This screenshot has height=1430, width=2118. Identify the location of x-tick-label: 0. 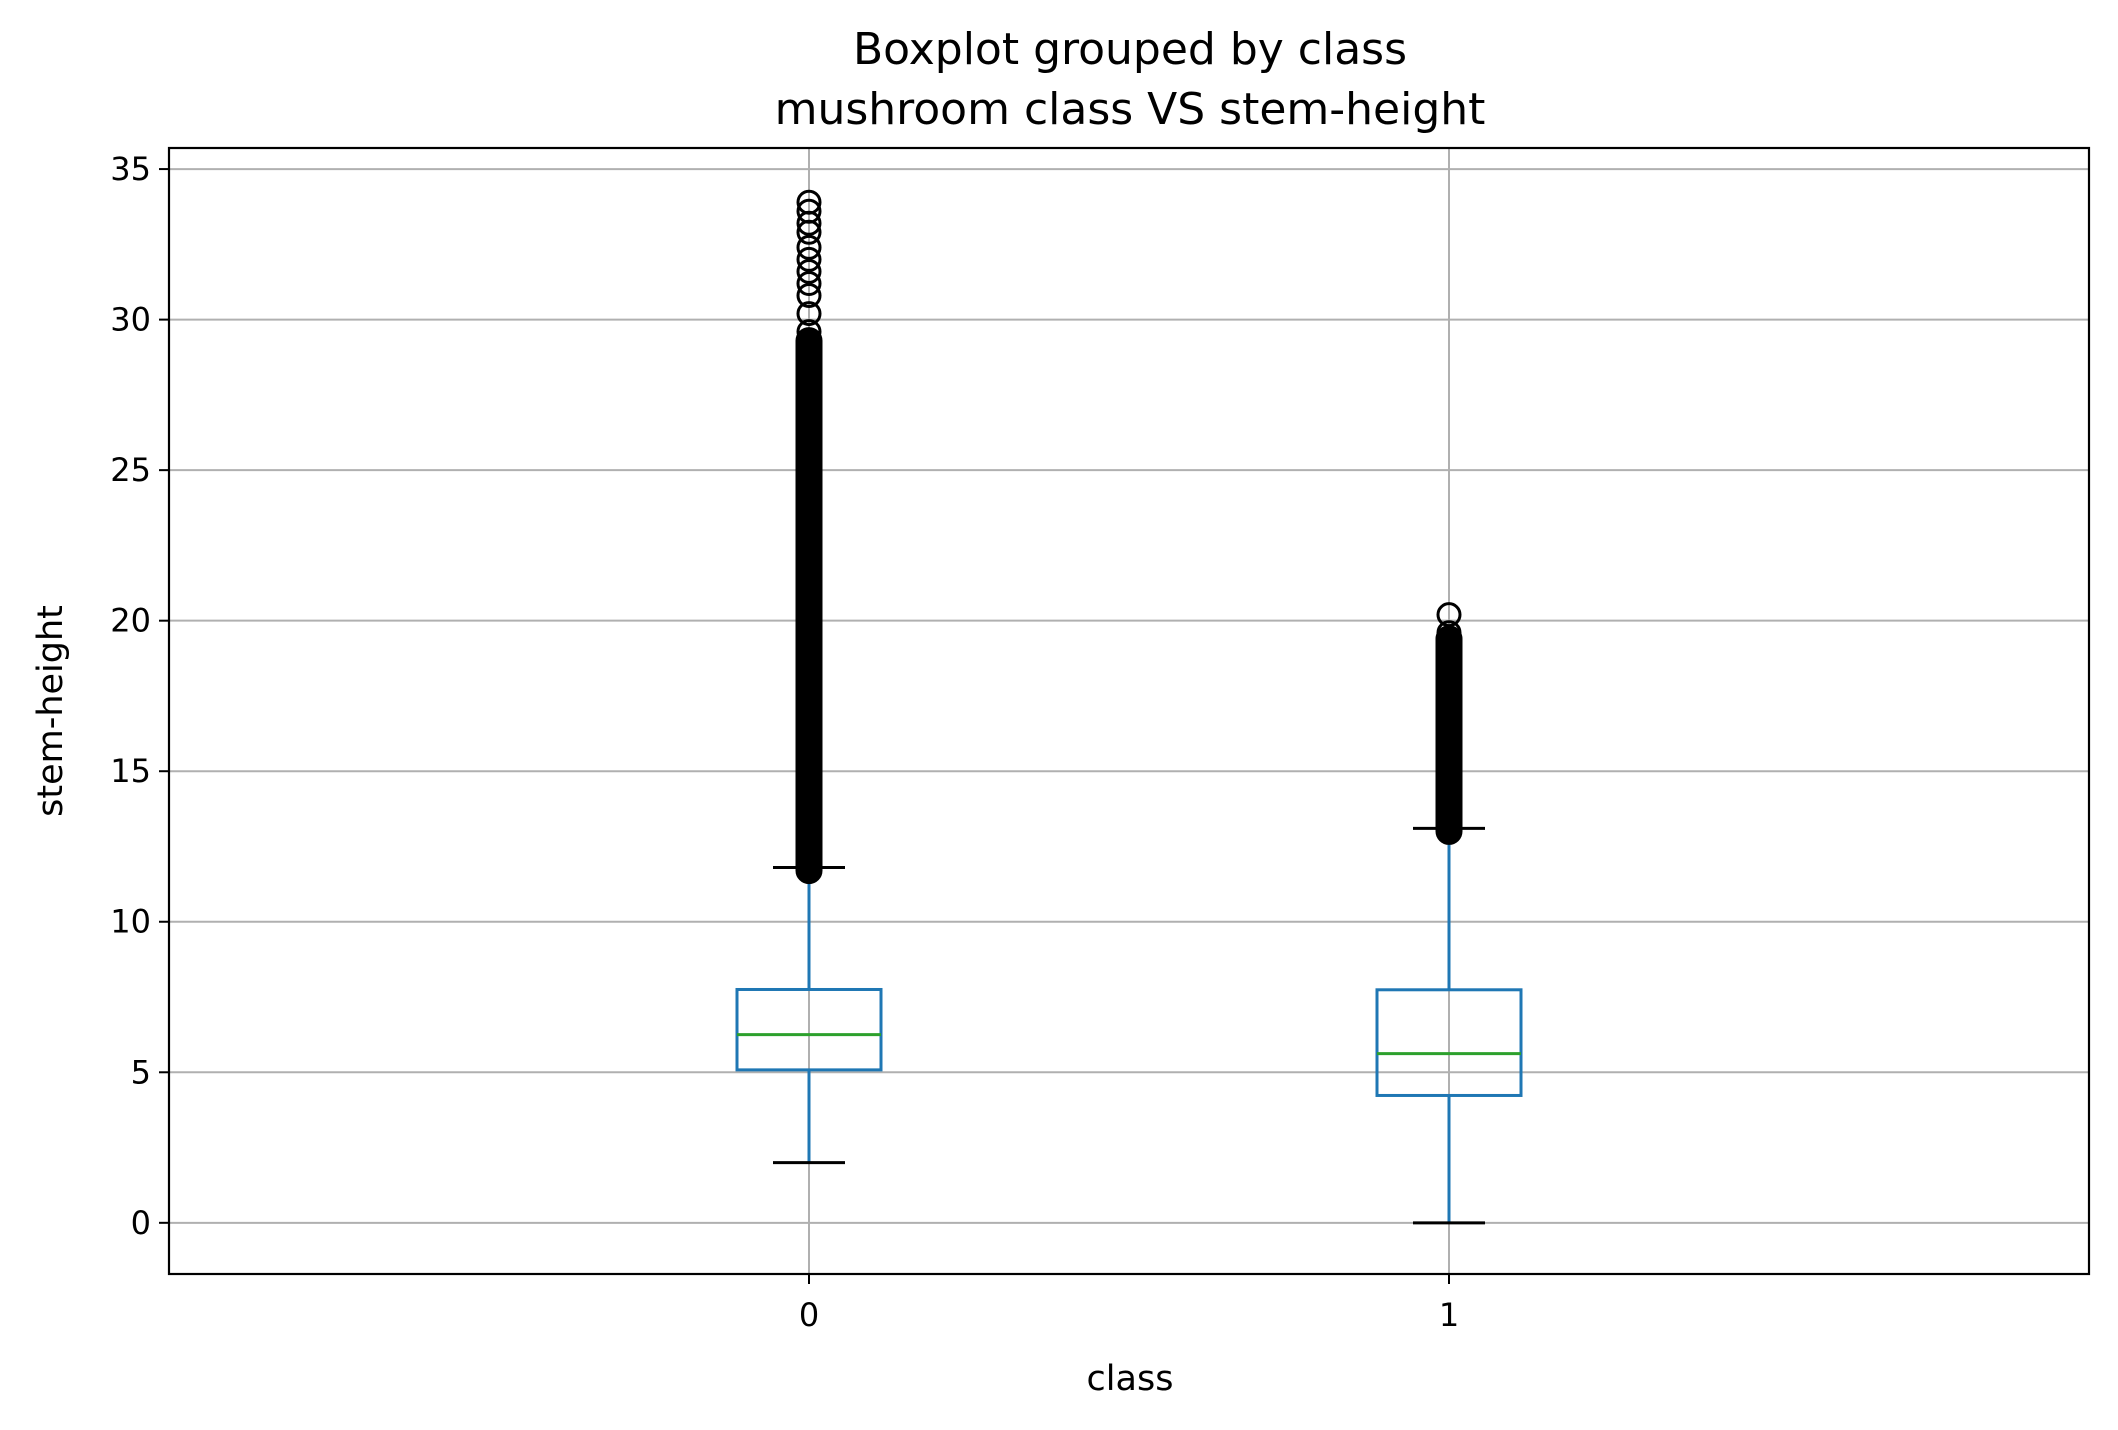
(809, 1315).